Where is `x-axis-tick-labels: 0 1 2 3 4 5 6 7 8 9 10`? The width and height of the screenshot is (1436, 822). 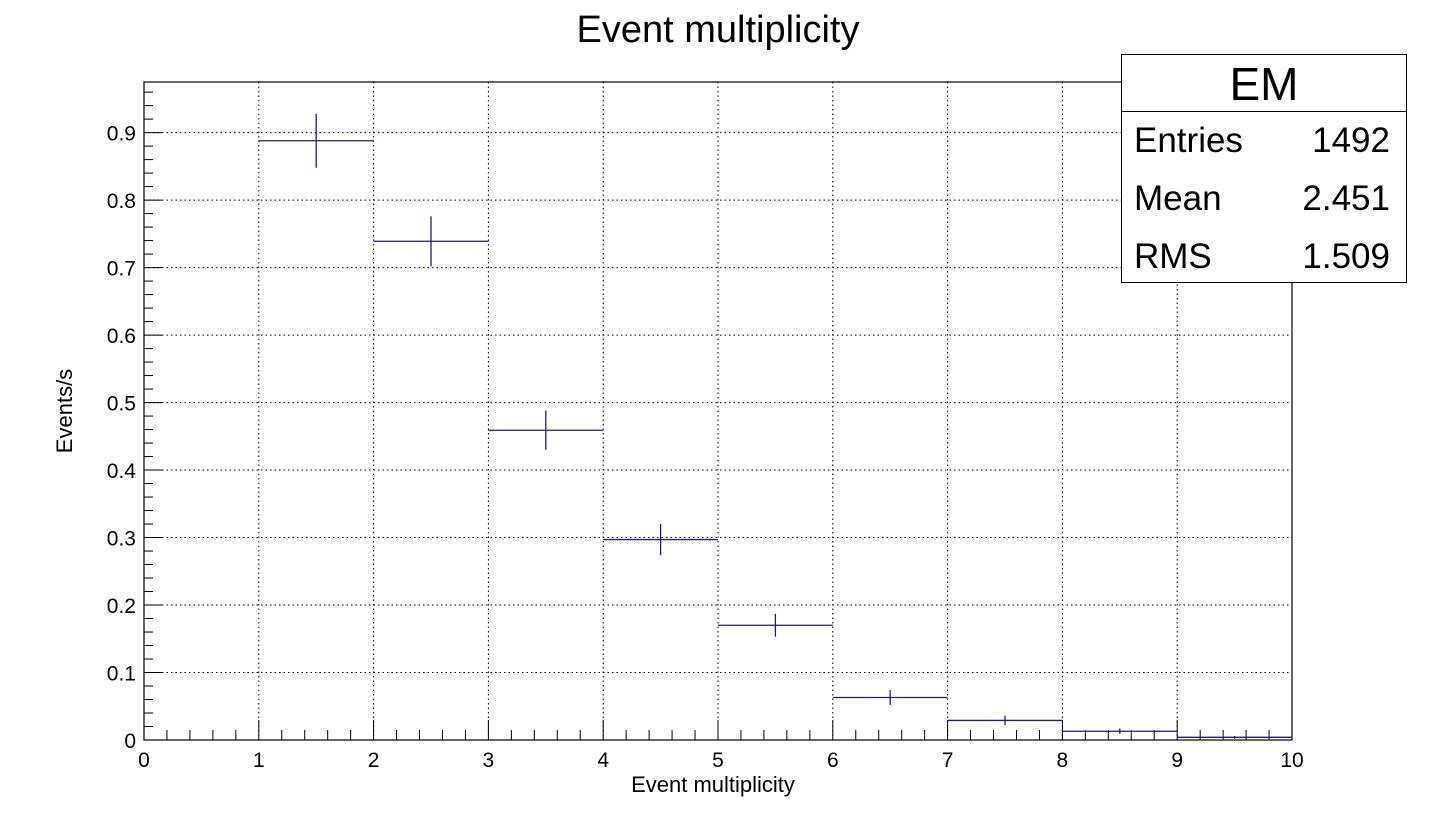
x-axis-tick-labels: 0 1 2 3 4 5 6 7 8 9 10 is located at coordinates (721, 760).